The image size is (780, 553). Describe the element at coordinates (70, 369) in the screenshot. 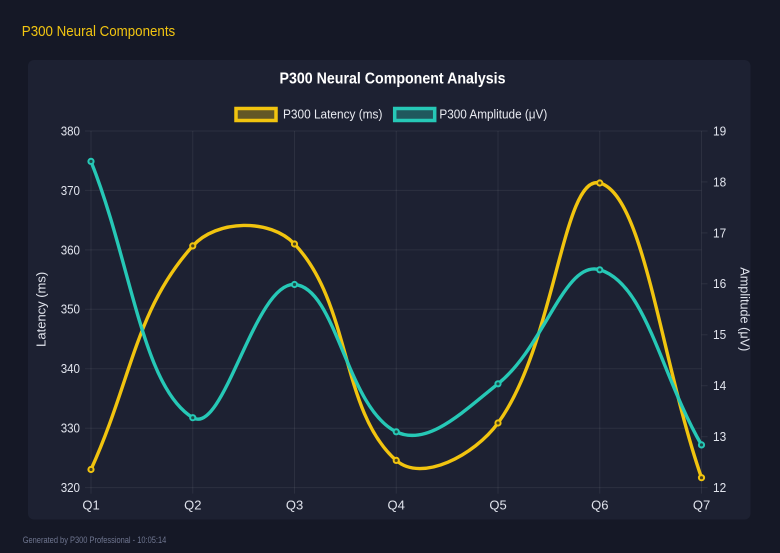

I see `svg-text: 340` at that location.